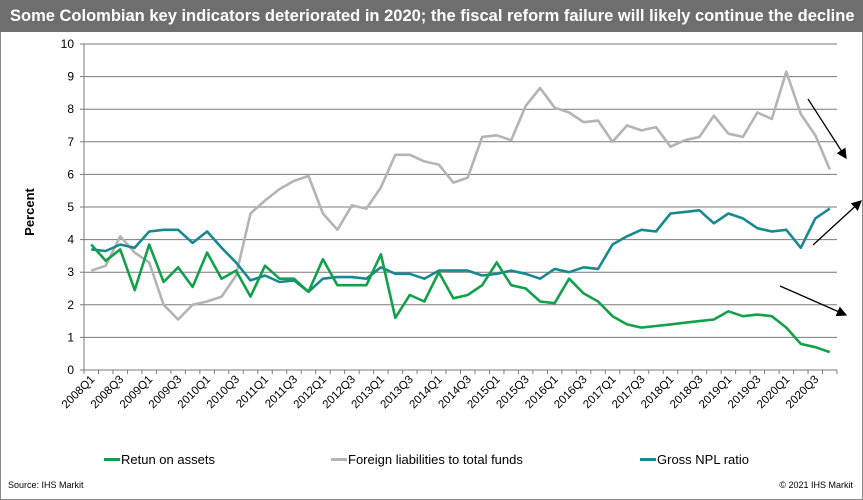 Image resolution: width=863 pixels, height=500 pixels. I want to click on legend-label-roa: Retun on assets, so click(168, 459).